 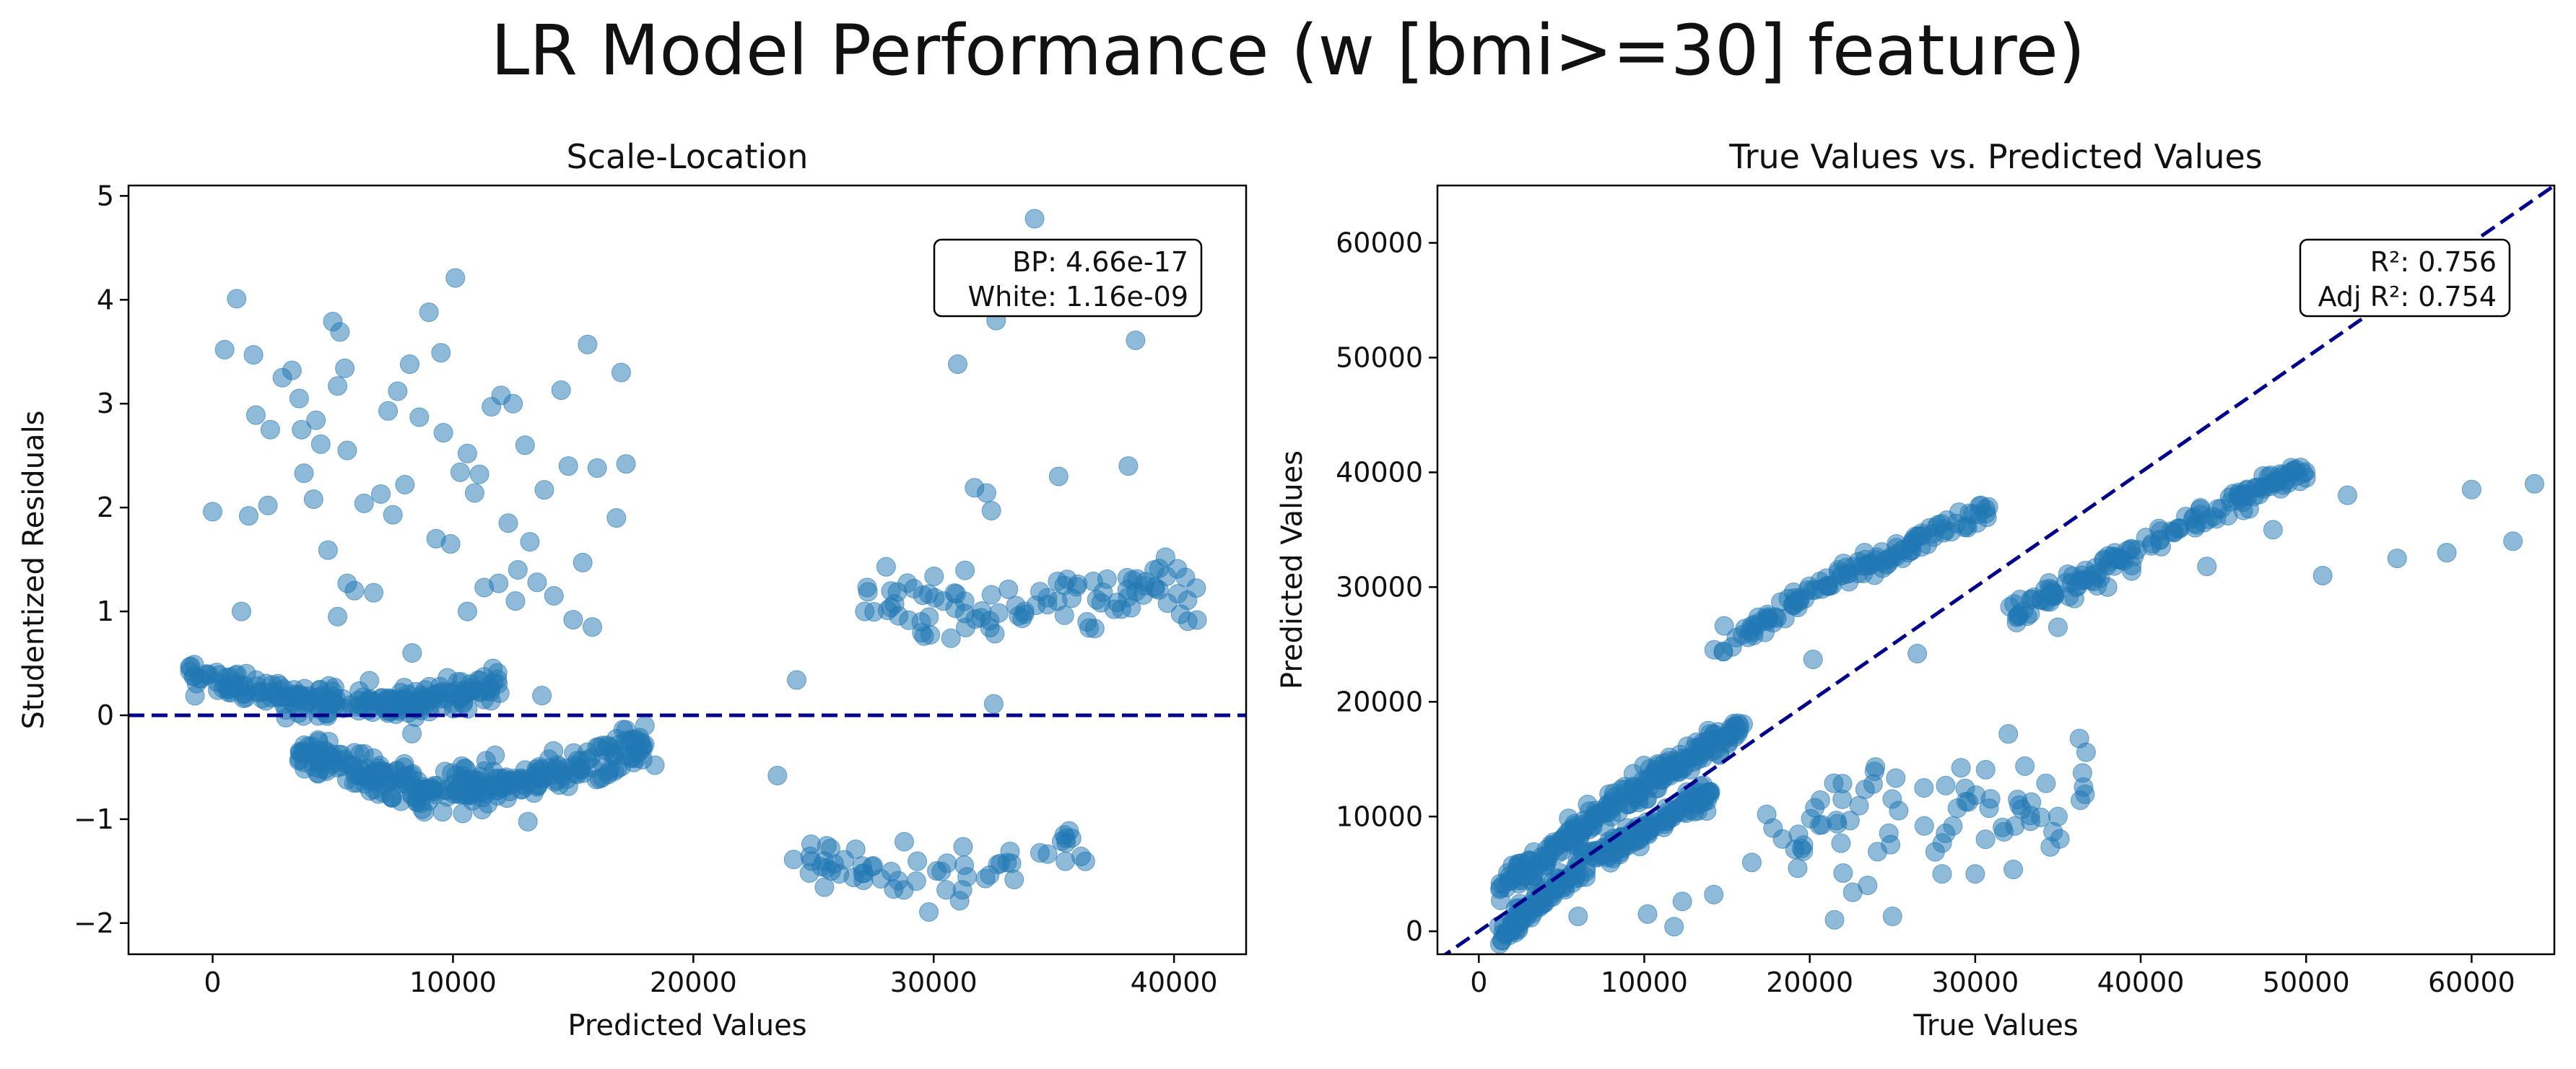 I want to click on y-tick-label: 4, so click(x=105, y=299).